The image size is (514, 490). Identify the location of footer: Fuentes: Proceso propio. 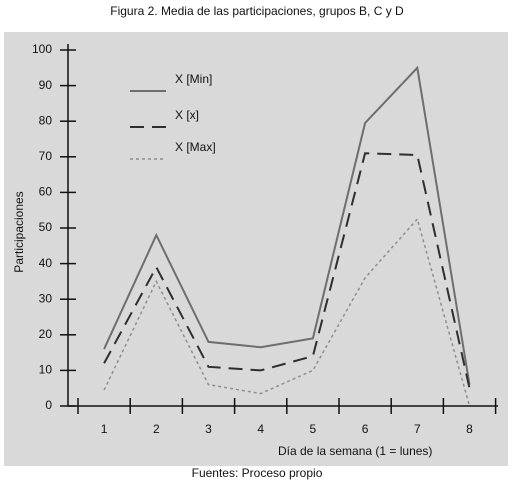
(257, 473).